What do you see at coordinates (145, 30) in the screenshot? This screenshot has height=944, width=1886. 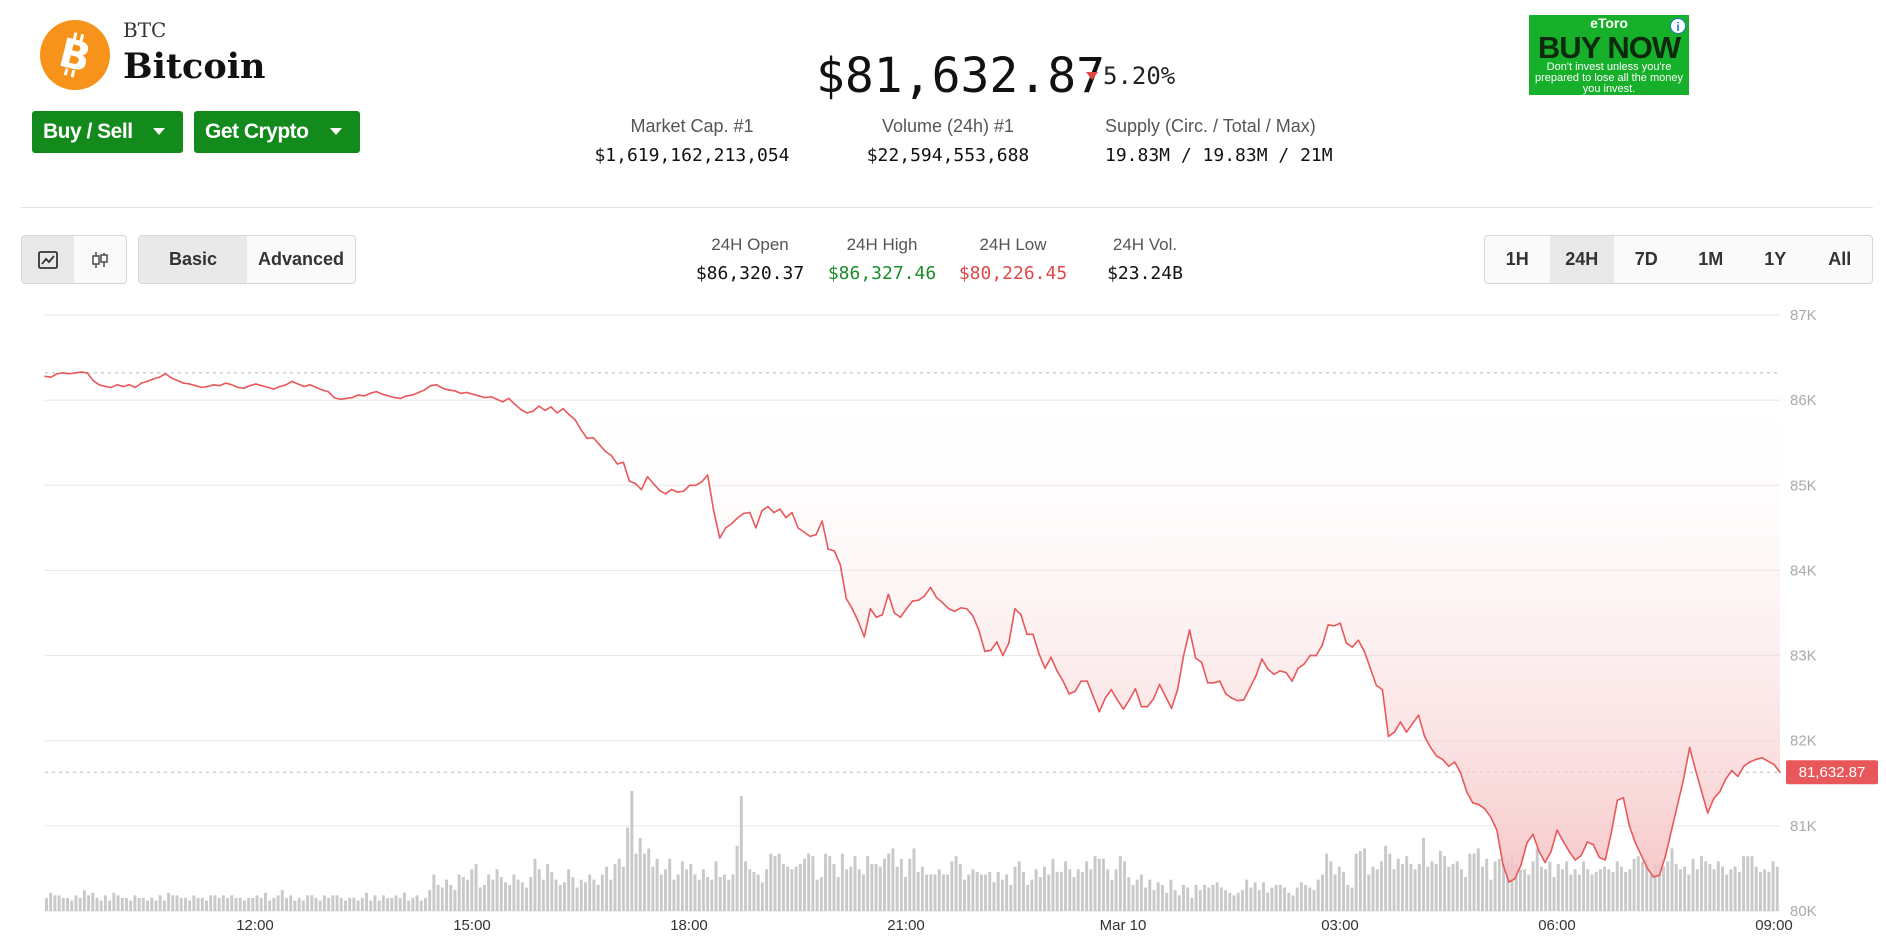 I see `coin-symbol: BTC` at bounding box center [145, 30].